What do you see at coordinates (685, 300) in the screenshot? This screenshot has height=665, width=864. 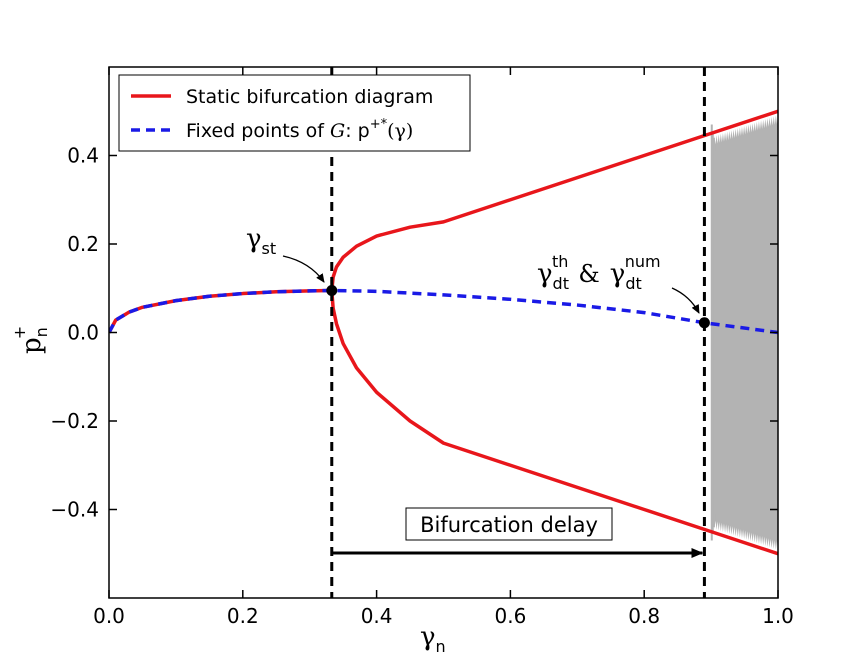 I see `gamma-dt-pointer` at bounding box center [685, 300].